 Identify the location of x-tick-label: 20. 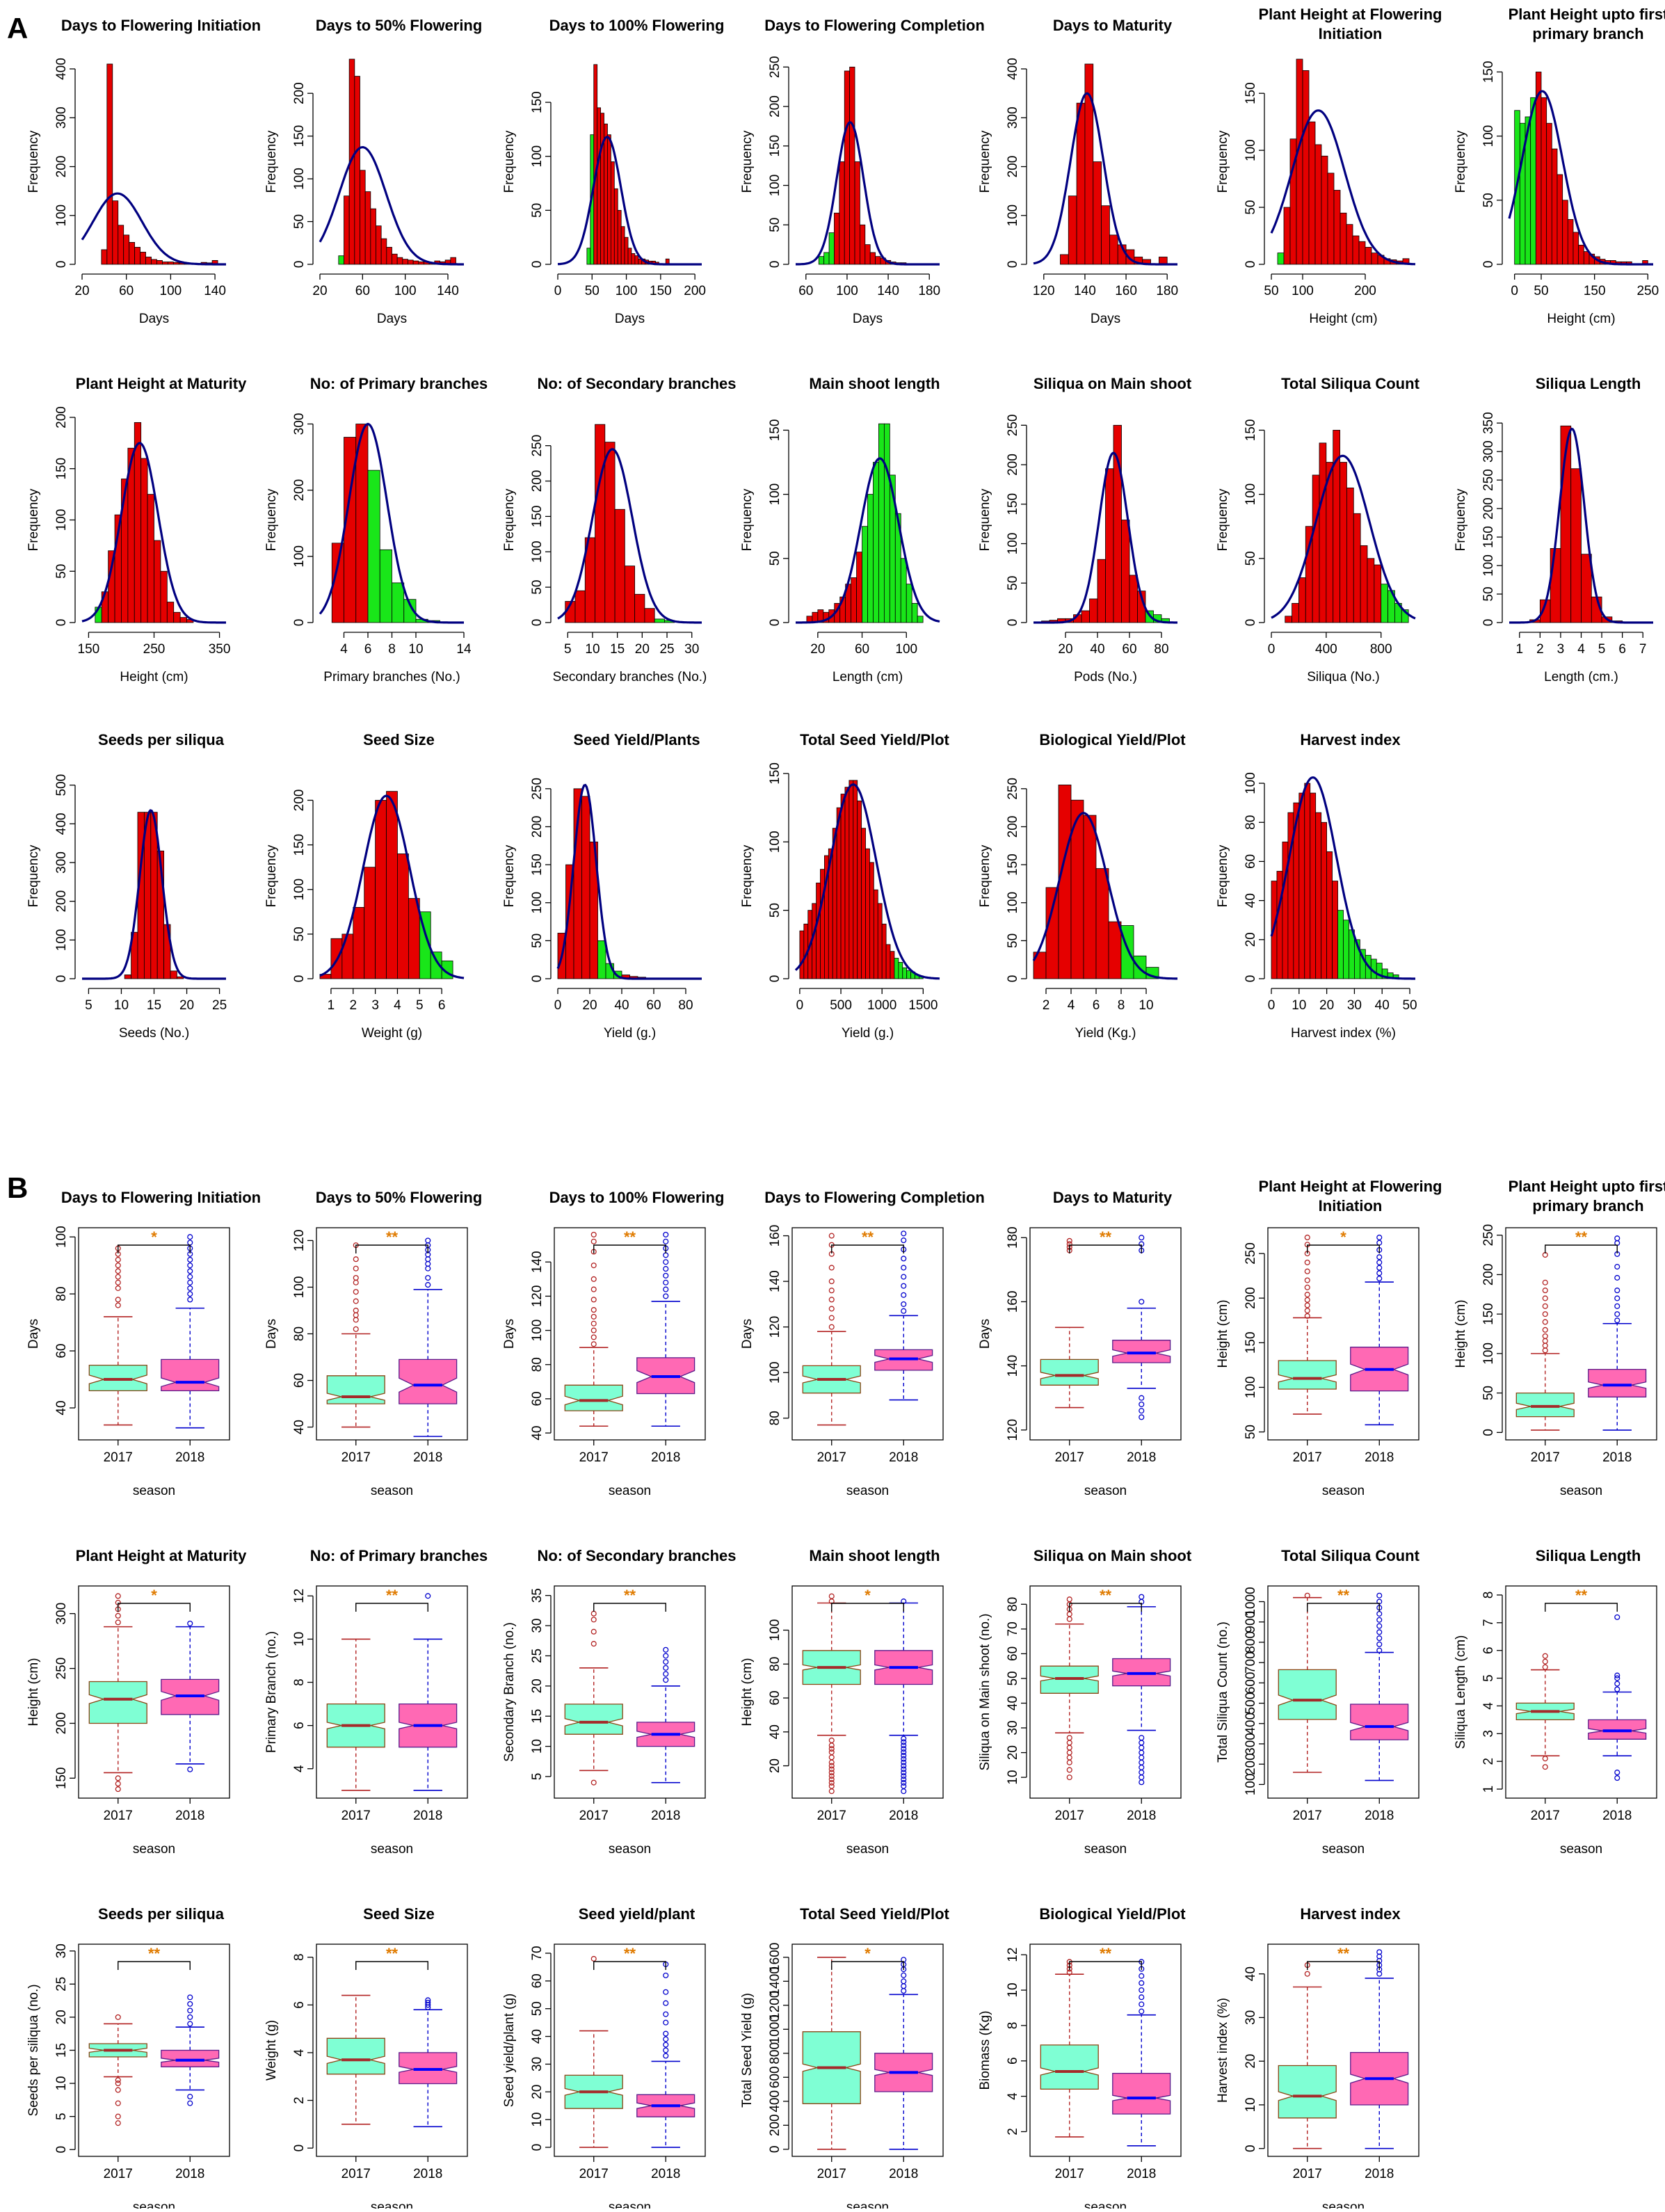
(186, 1005).